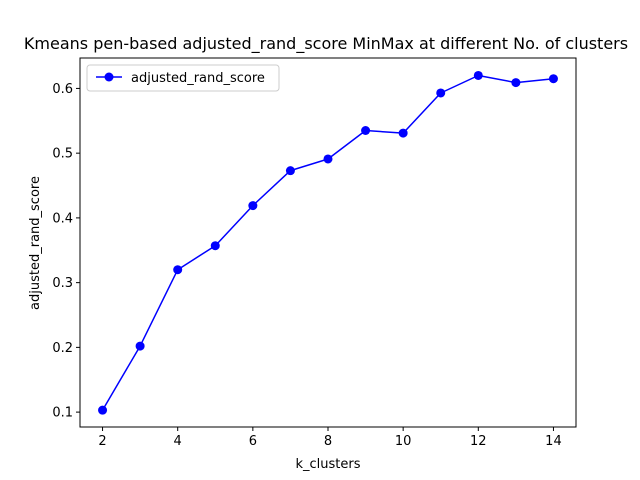 The width and height of the screenshot is (640, 480). What do you see at coordinates (66, 251) in the screenshot?
I see `y-axis-ticks: 0.1 0.2 0.3 0.4 0.5 0.6` at bounding box center [66, 251].